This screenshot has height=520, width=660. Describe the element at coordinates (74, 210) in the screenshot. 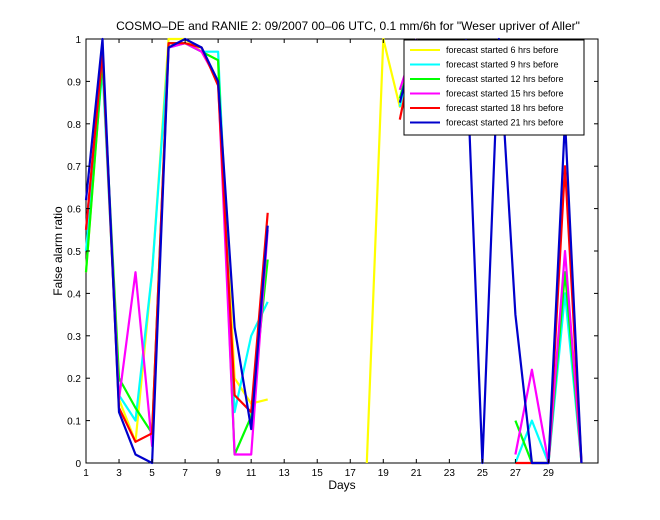

I see `y-tick-label: 0.6` at that location.